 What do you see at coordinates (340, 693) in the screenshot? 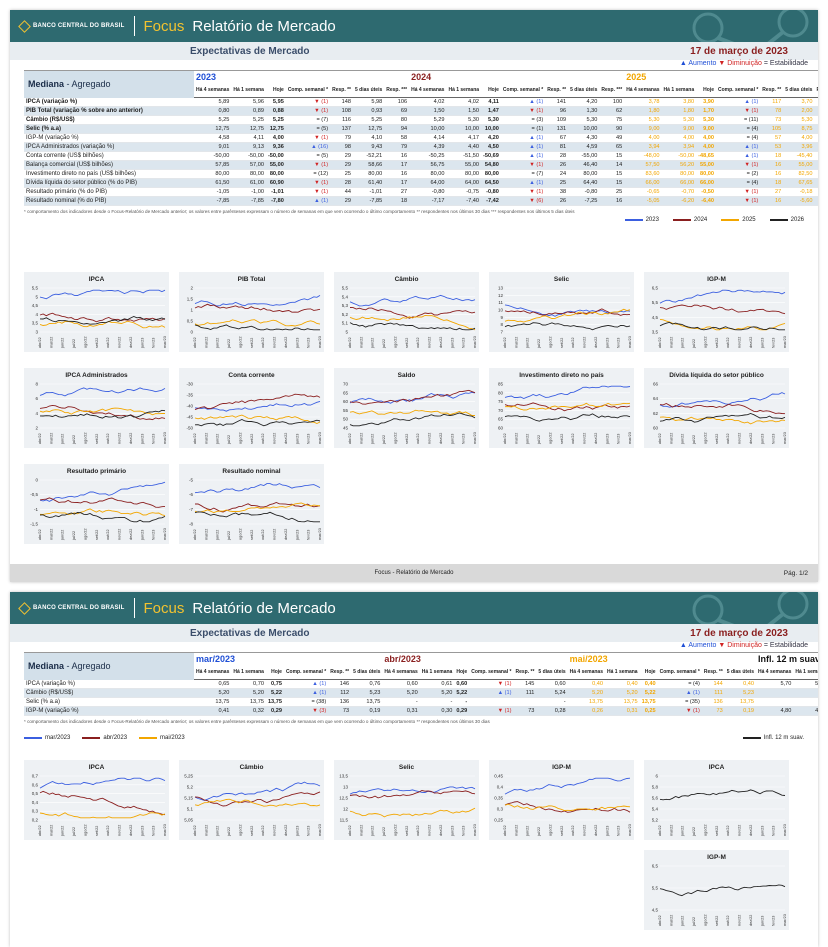
I see `table-cell: 112` at bounding box center [340, 693].